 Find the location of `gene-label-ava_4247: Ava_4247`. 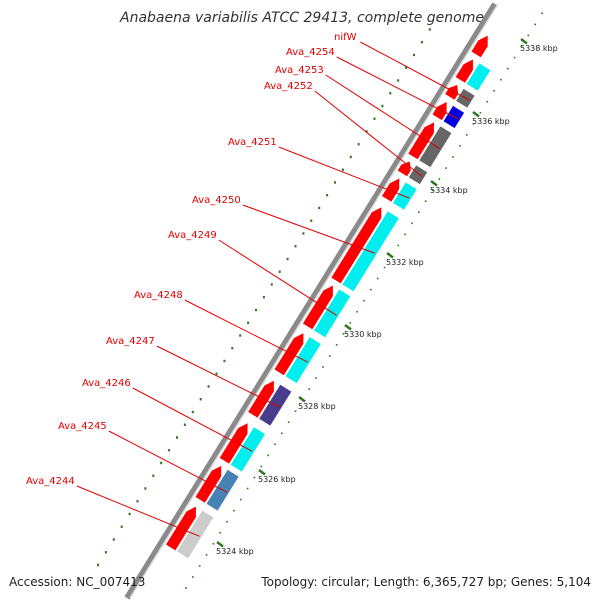

gene-label-ava_4247: Ava_4247 is located at coordinates (130, 341).